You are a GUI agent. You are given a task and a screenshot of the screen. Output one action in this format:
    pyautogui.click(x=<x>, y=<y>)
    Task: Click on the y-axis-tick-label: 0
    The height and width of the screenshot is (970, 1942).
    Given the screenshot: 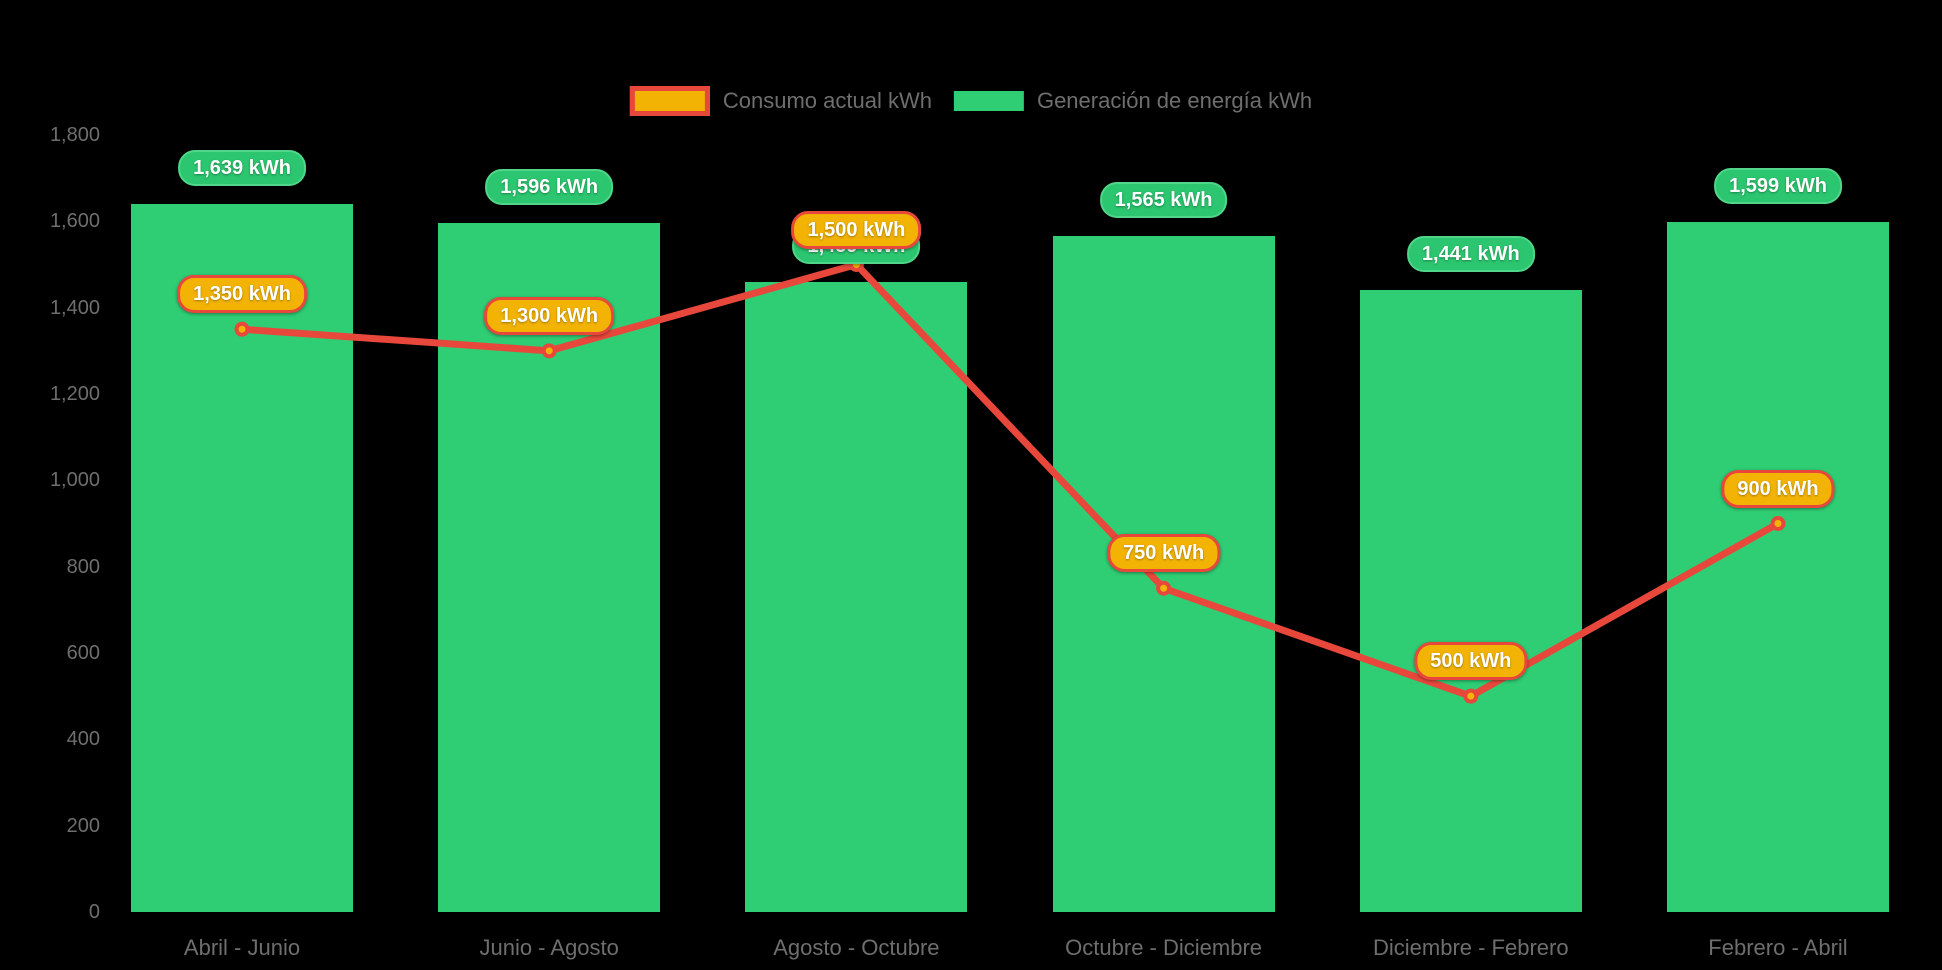 What is the action you would take?
    pyautogui.click(x=94, y=912)
    